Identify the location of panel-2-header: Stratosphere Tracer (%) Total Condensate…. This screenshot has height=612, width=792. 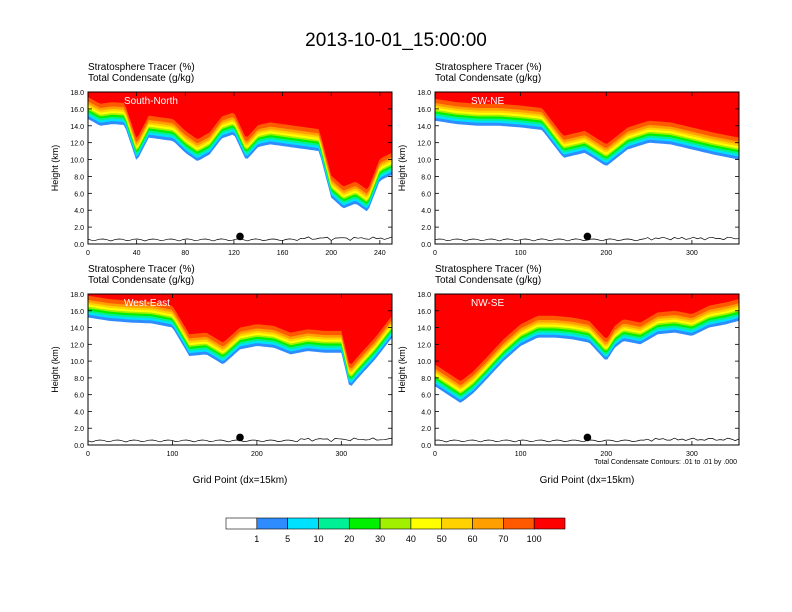
(488, 73).